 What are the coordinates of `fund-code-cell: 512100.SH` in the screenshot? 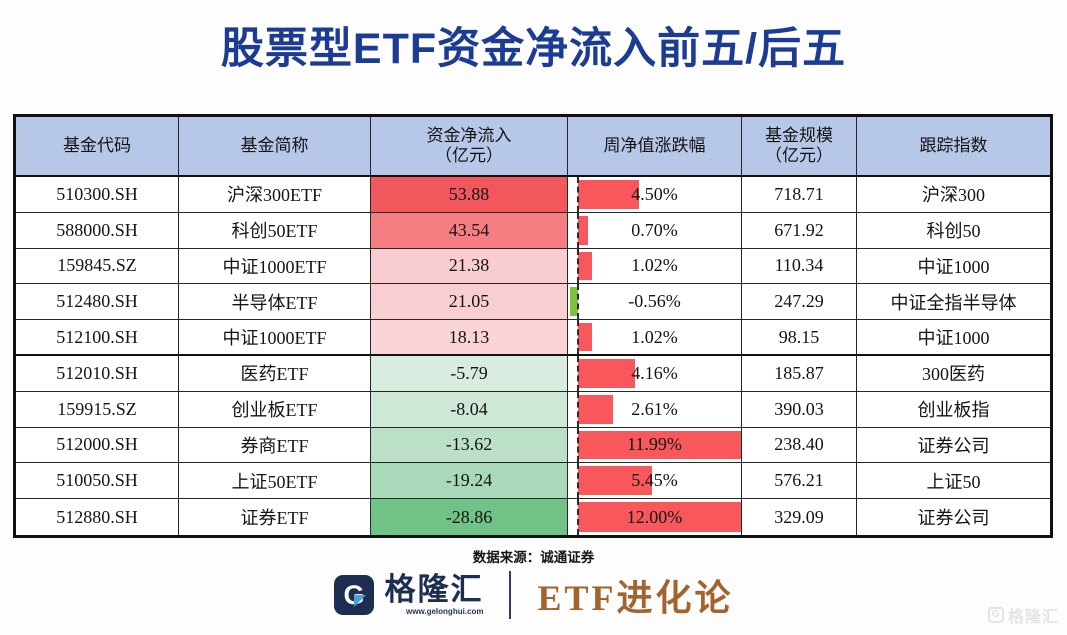 It's located at (97, 338).